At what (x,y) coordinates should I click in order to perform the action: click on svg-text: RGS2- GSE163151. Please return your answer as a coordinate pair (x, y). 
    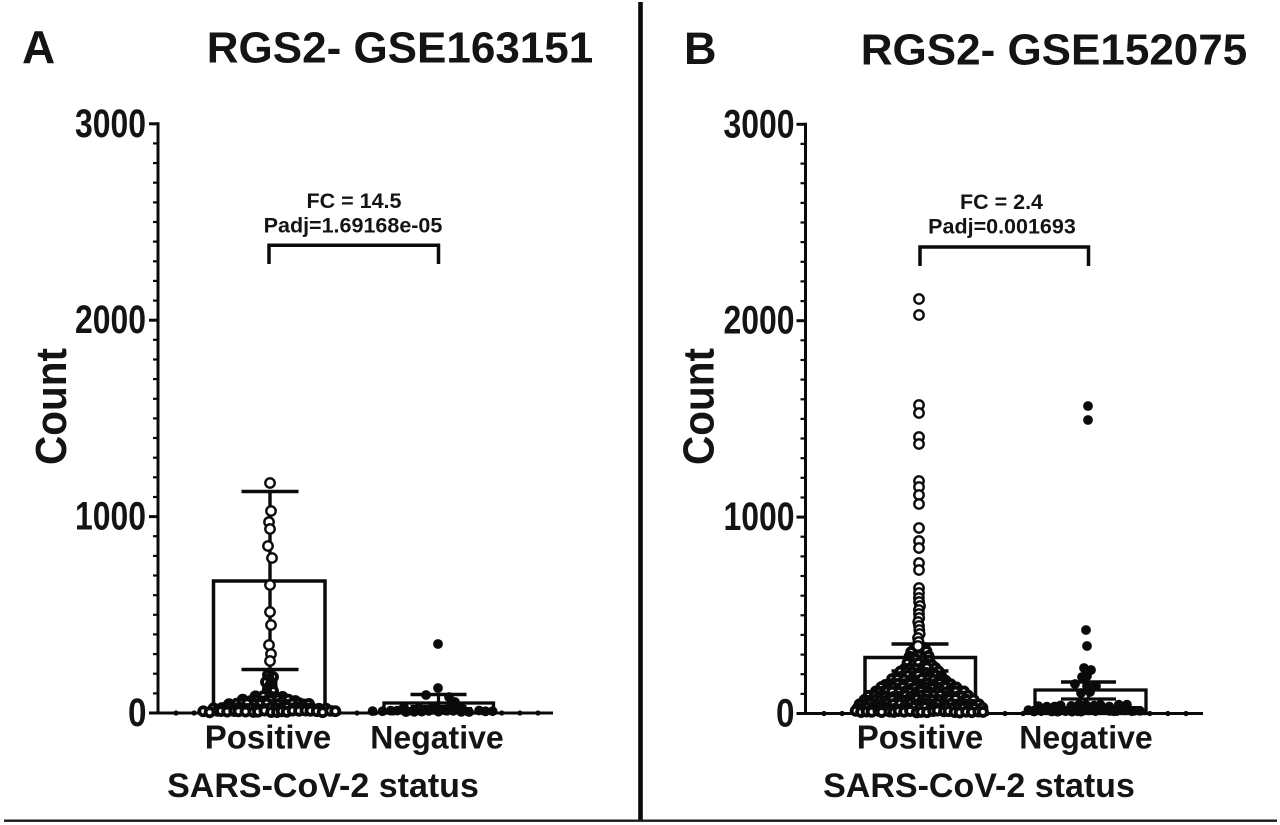
    Looking at the image, I should click on (400, 48).